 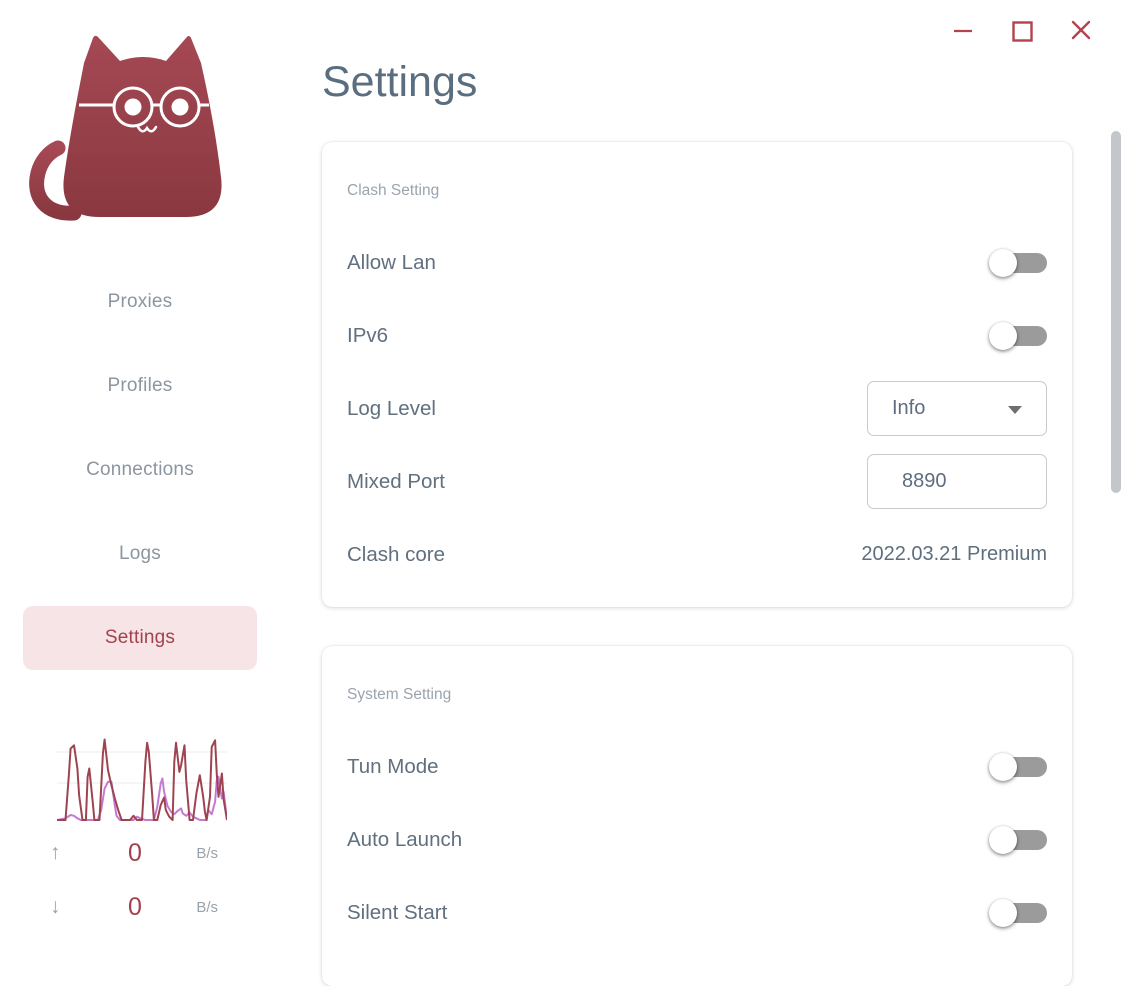 I want to click on sidebar-item-proxies: Proxies, so click(x=140, y=302).